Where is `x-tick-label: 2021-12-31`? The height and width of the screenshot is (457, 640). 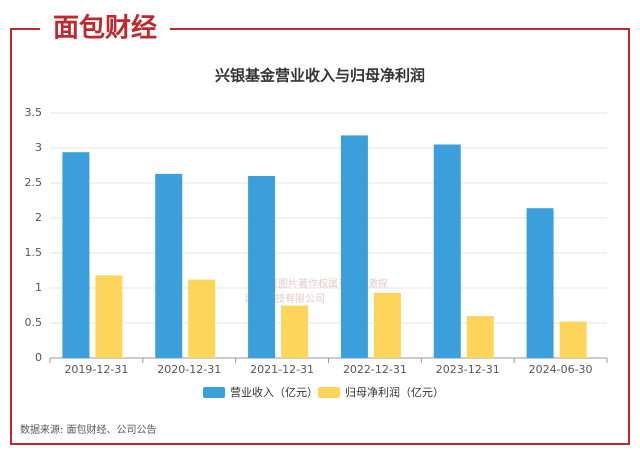 x-tick-label: 2021-12-31 is located at coordinates (282, 369).